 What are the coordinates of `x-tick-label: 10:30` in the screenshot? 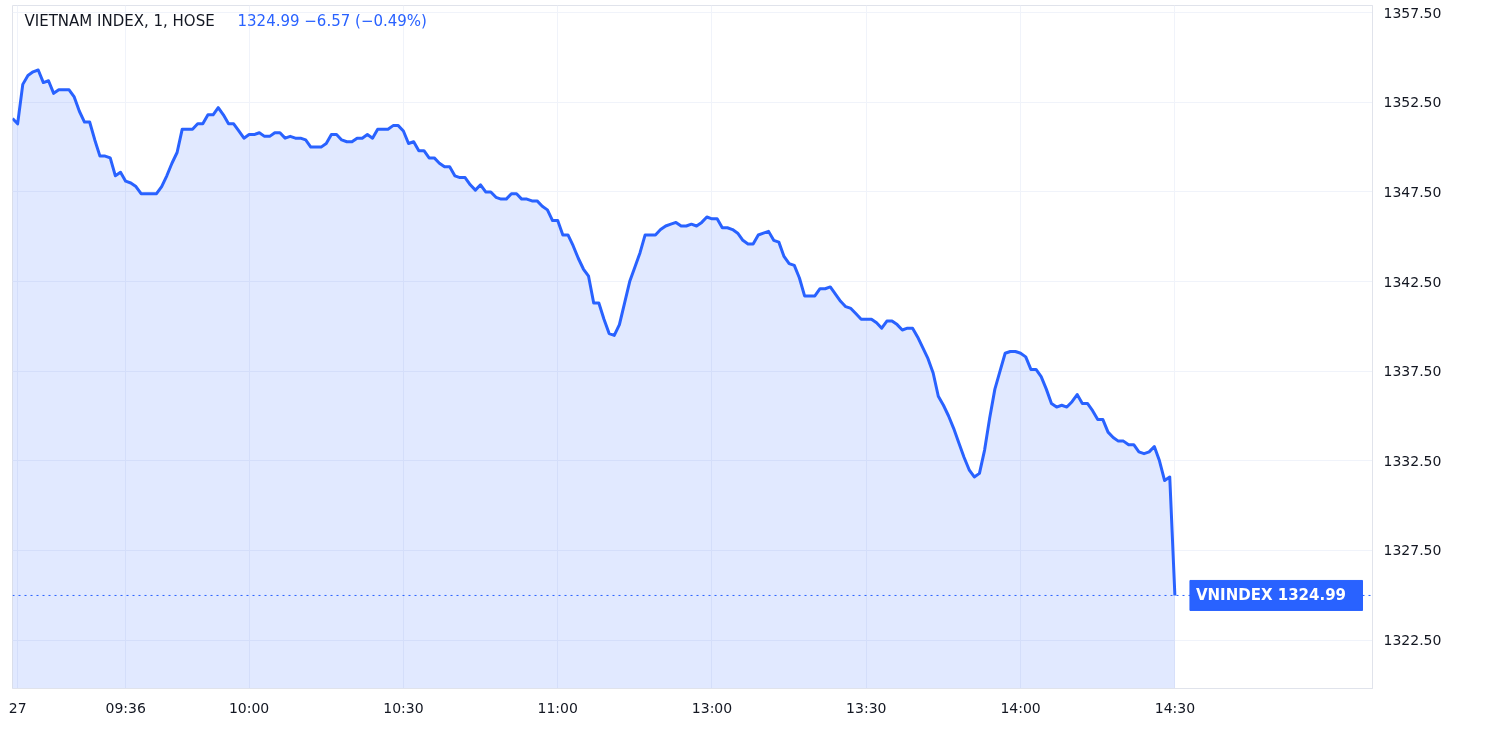 It's located at (403, 707).